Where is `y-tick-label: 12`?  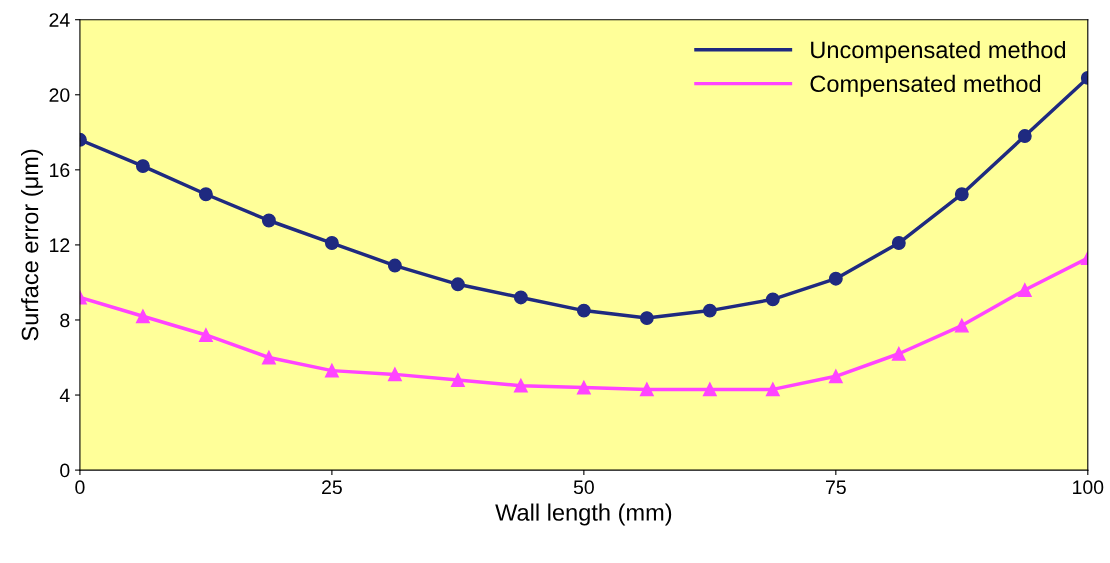 y-tick-label: 12 is located at coordinates (60, 245).